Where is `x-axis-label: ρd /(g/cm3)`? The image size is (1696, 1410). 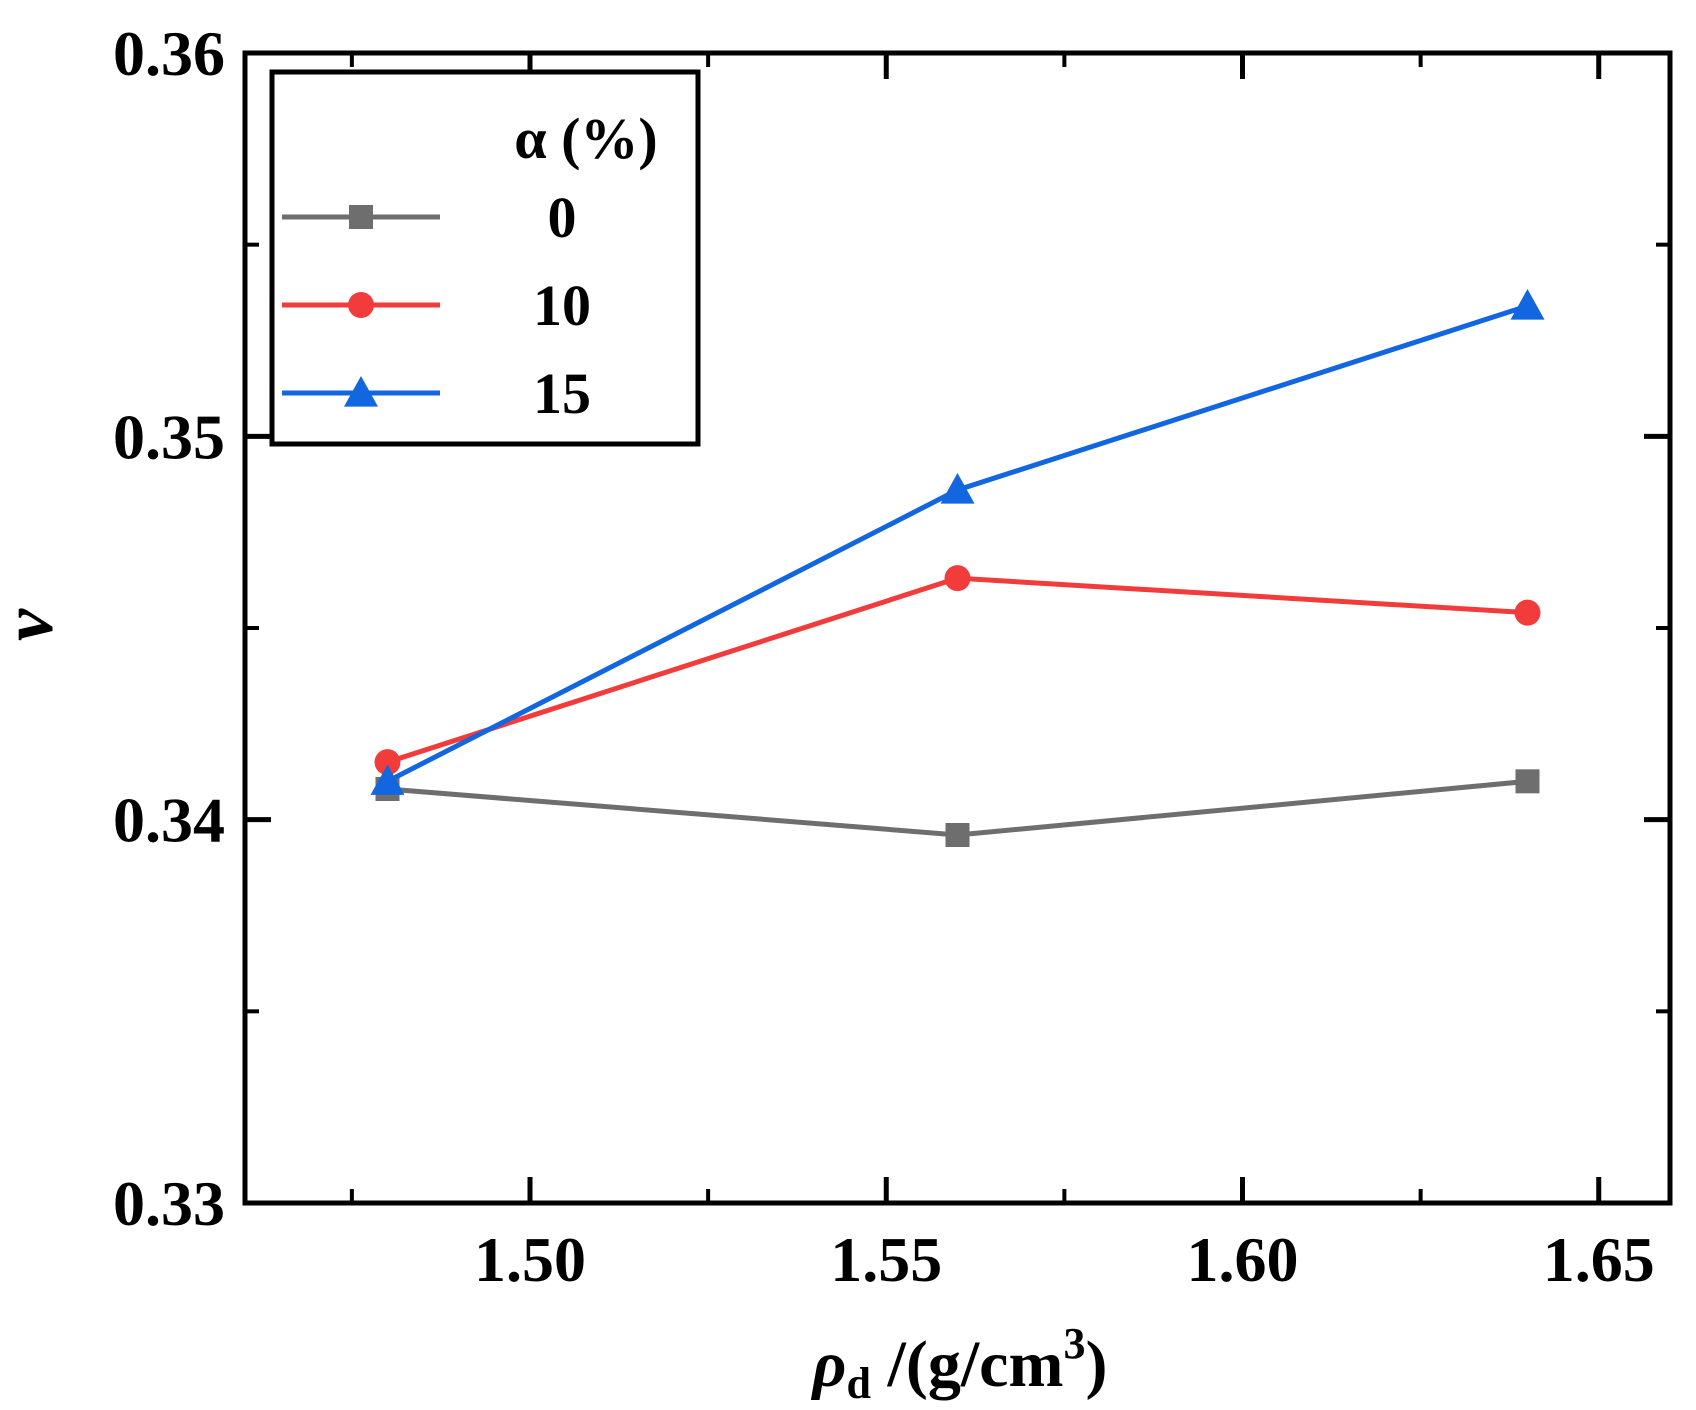
x-axis-label: ρd /(g/cm3) is located at coordinates (959, 1363).